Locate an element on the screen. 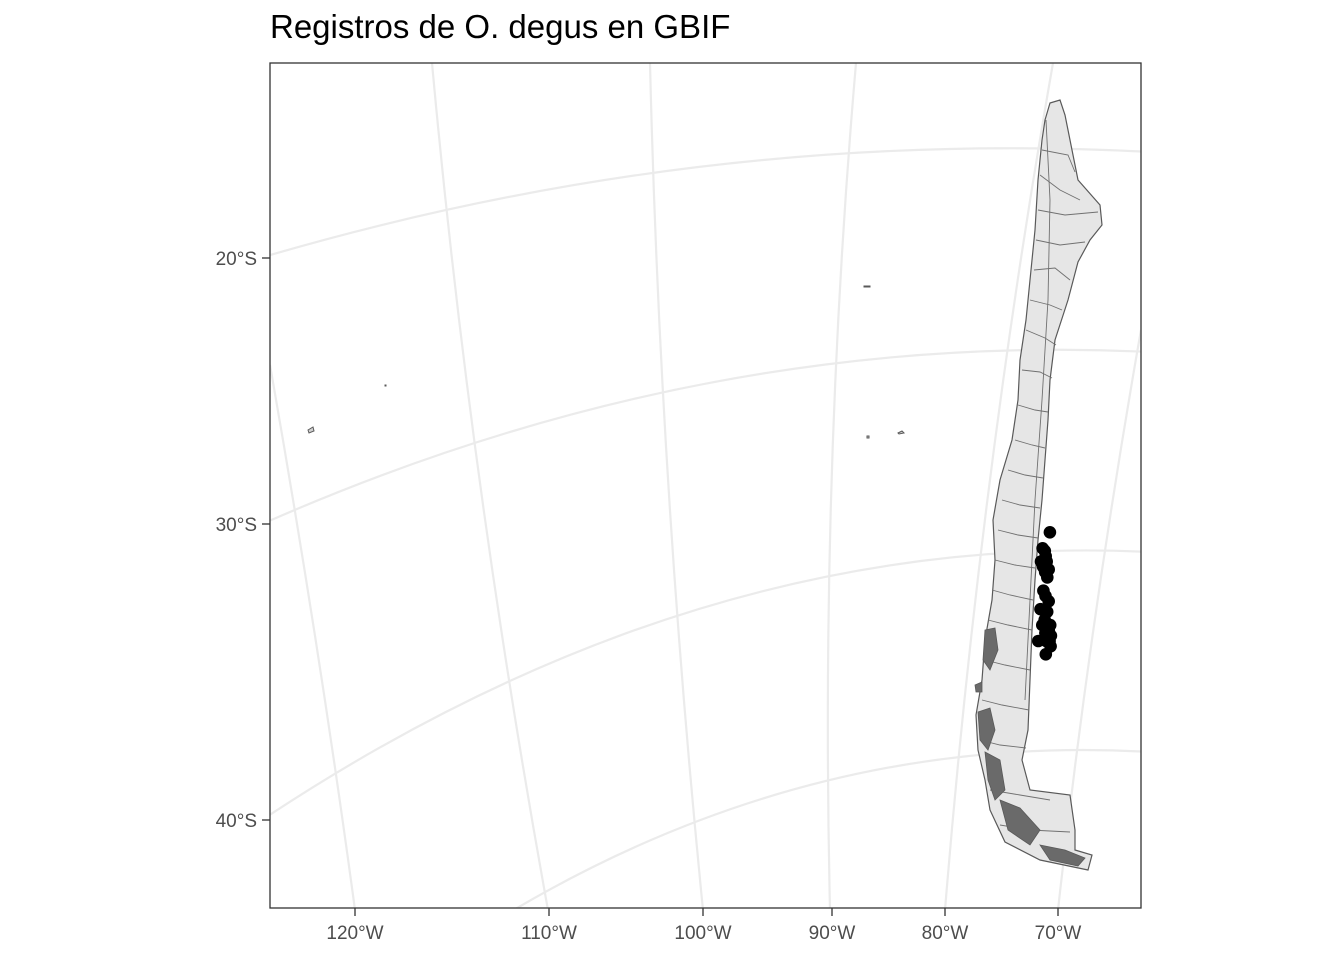 Image resolution: width=1344 pixels, height=960 pixels. chile-mainland is located at coordinates (1039, 485).